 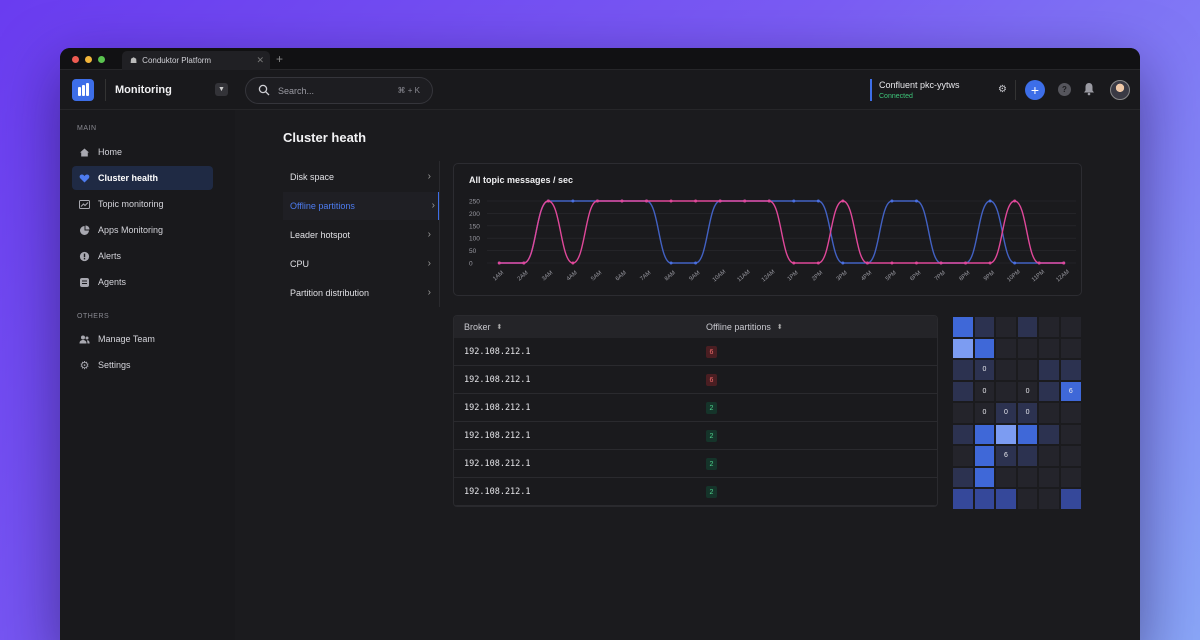 I want to click on sidebar-item-cluster-health: Cluster health, so click(x=142, y=178).